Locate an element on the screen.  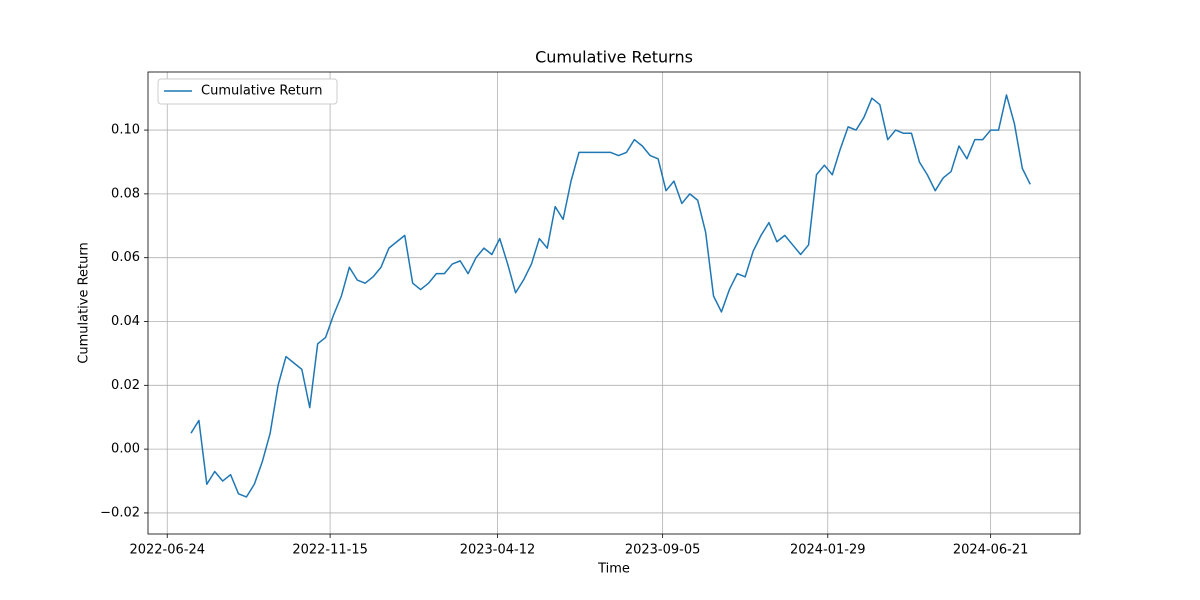
x-axis-label: Time is located at coordinates (613, 569).